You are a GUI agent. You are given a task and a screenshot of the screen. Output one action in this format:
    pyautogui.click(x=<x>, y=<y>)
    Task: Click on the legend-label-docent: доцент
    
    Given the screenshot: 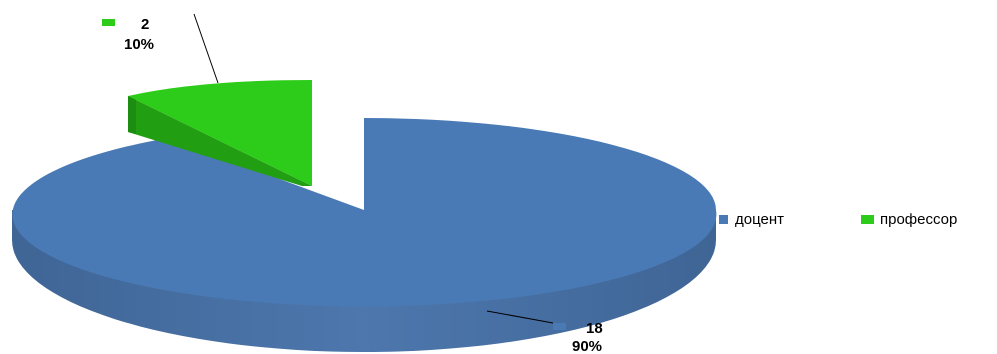 What is the action you would take?
    pyautogui.click(x=759, y=219)
    